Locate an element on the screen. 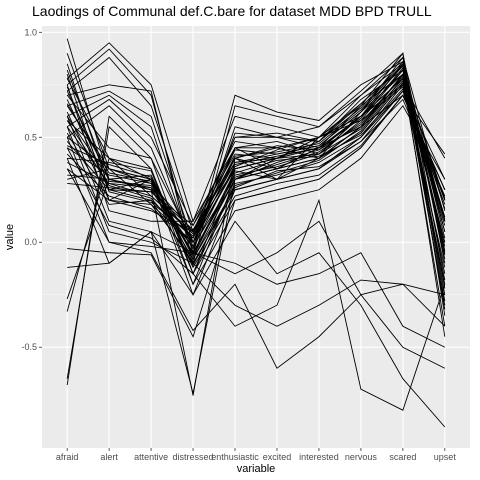 The width and height of the screenshot is (480, 480). x-tick-label-attentive: attentive is located at coordinates (151, 457).